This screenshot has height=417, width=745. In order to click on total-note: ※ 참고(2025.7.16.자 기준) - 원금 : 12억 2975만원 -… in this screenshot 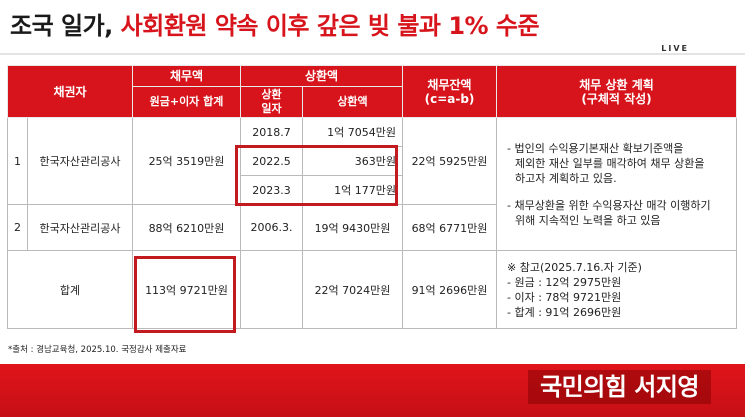, I will do `click(616, 289)`.